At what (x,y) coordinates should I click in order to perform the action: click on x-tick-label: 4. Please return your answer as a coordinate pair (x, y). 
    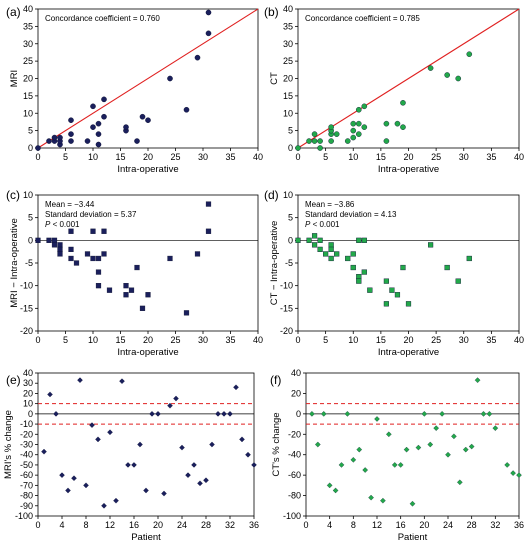
    Looking at the image, I should click on (329, 525).